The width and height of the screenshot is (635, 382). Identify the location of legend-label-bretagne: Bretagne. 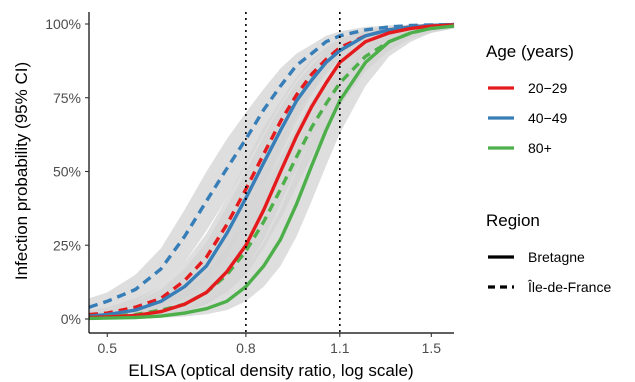
(556, 257).